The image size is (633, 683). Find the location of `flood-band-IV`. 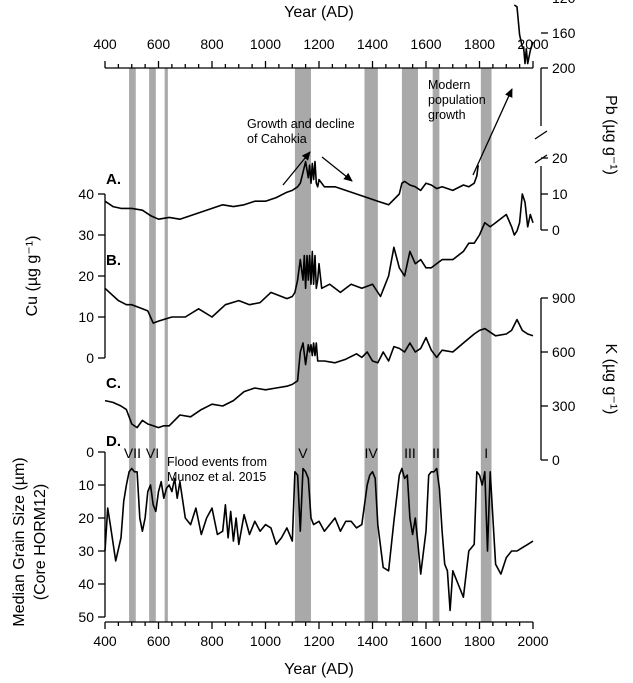

flood-band-IV is located at coordinates (371, 345).